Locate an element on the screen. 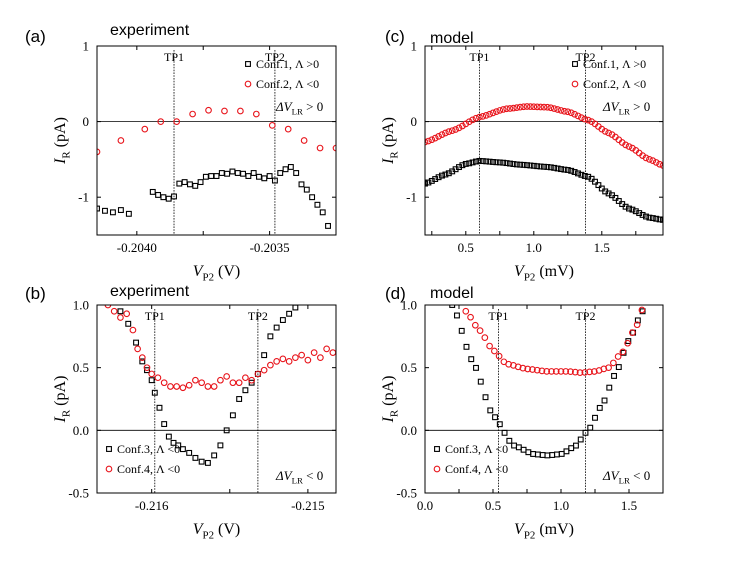  panel-title: model is located at coordinates (452, 38).